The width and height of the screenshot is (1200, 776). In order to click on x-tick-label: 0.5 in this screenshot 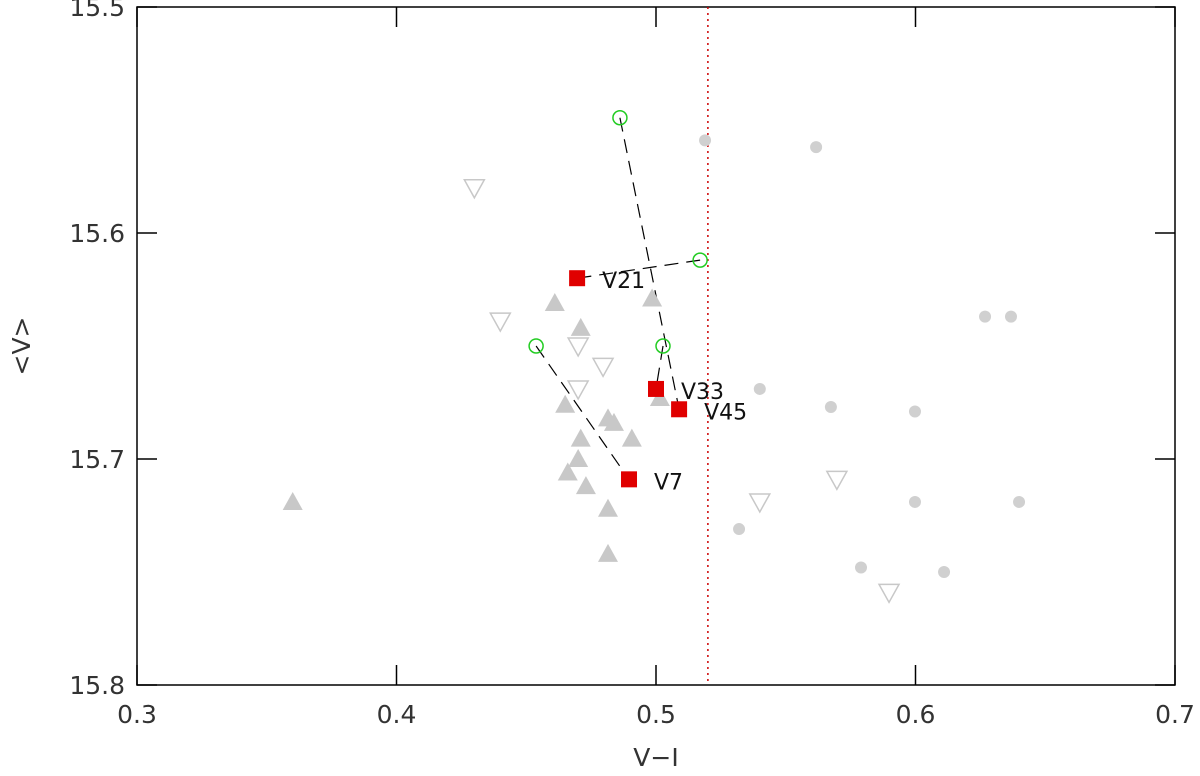, I will do `click(656, 714)`.